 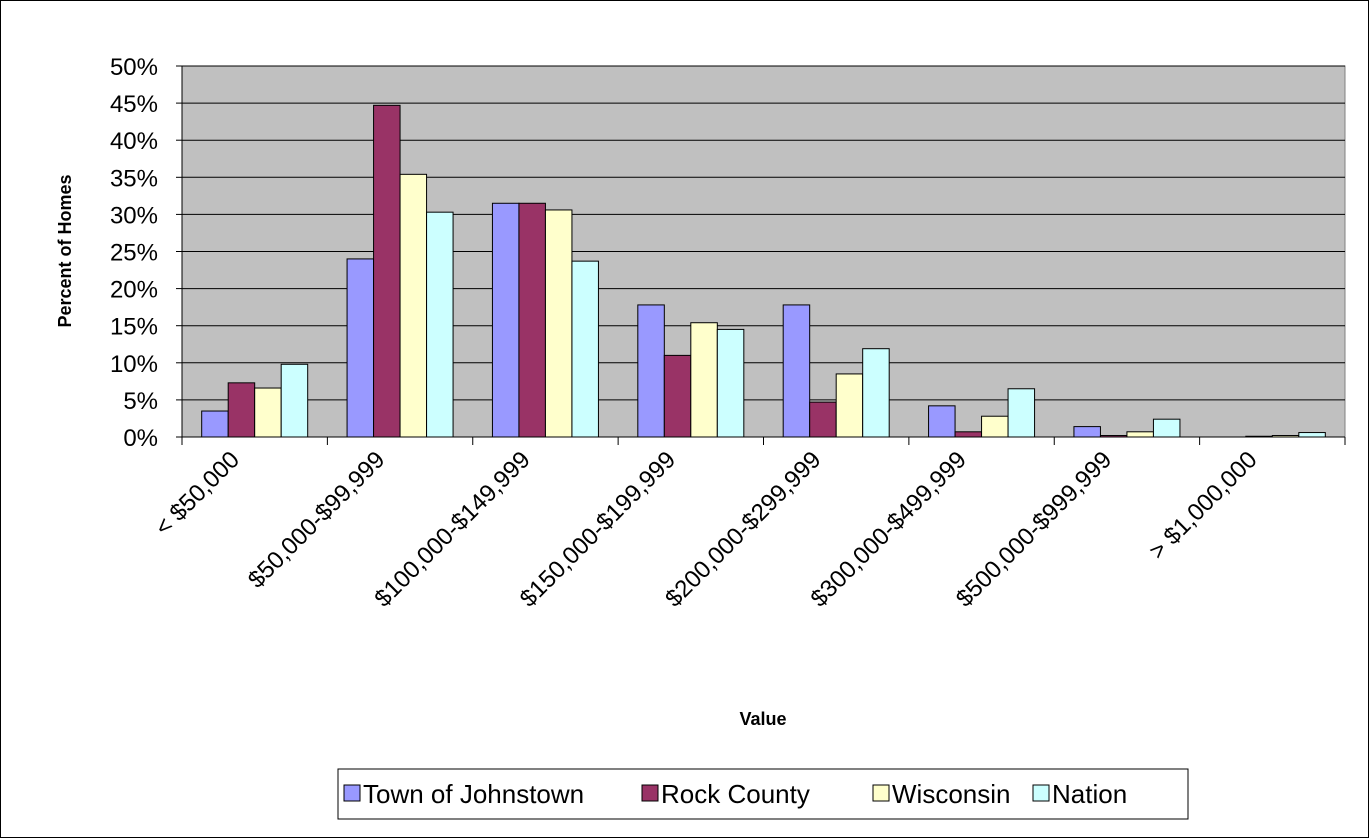 What do you see at coordinates (134, 141) in the screenshot?
I see `y-tick-label: 40%` at bounding box center [134, 141].